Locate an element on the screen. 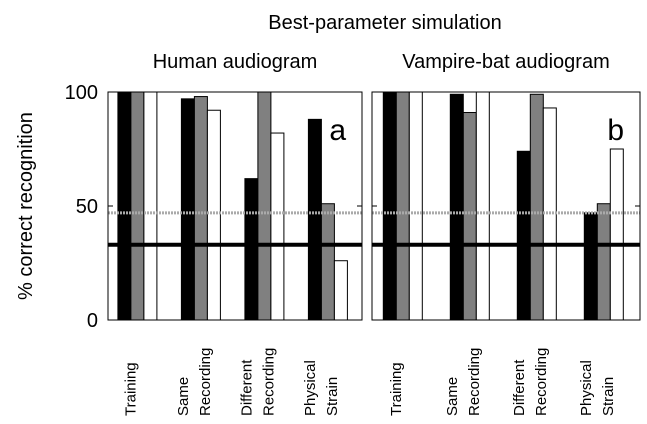 The image size is (647, 424). y-tick-label: 0 is located at coordinates (92, 321).